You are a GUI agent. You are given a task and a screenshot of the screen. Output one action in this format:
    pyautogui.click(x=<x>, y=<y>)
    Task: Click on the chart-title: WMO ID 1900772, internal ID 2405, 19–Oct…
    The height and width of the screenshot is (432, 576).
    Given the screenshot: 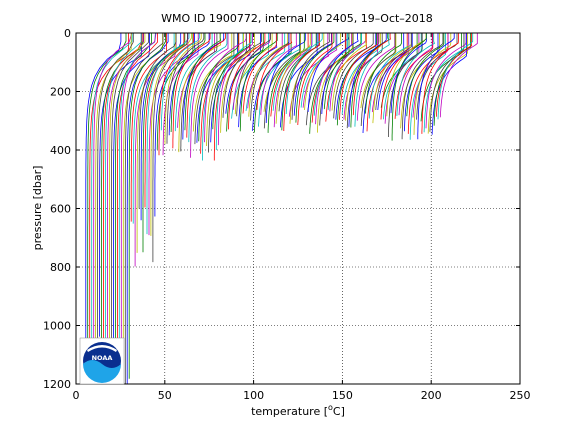 What is the action you would take?
    pyautogui.click(x=297, y=18)
    